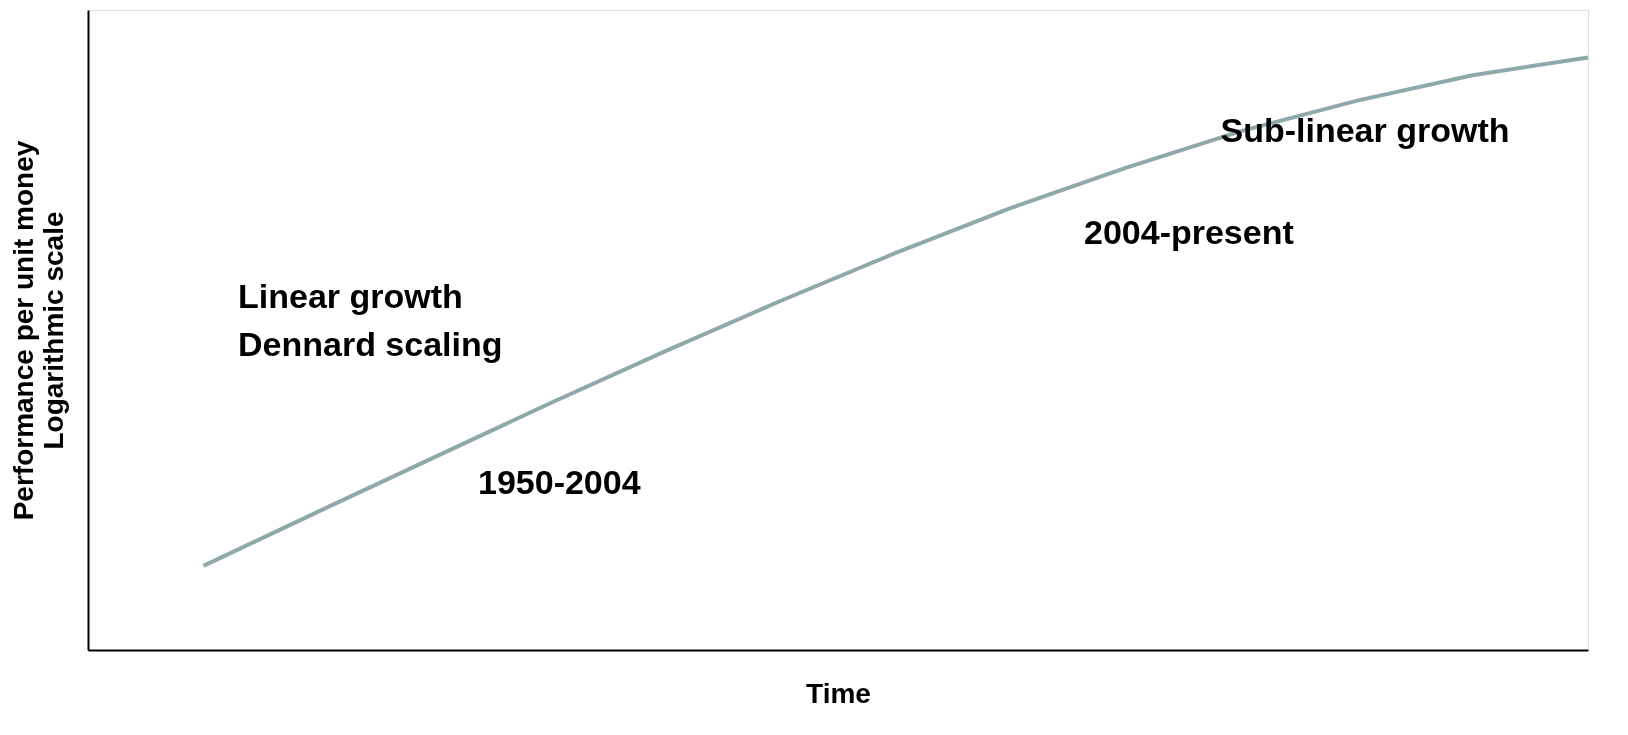  What do you see at coordinates (1189, 232) in the screenshot?
I see `annotation: 2004-present` at bounding box center [1189, 232].